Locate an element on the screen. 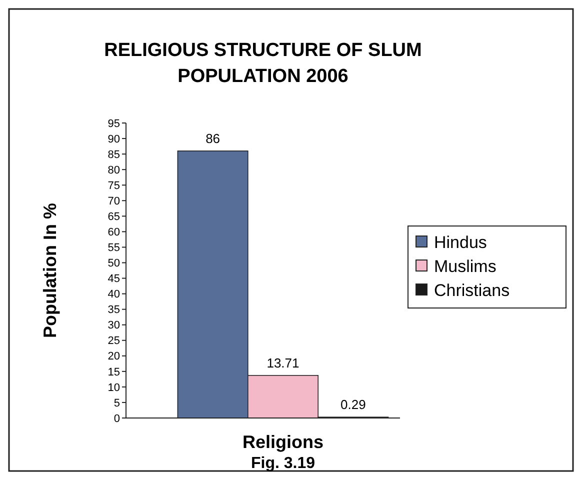  y-tick-label: 95 is located at coordinates (114, 124).